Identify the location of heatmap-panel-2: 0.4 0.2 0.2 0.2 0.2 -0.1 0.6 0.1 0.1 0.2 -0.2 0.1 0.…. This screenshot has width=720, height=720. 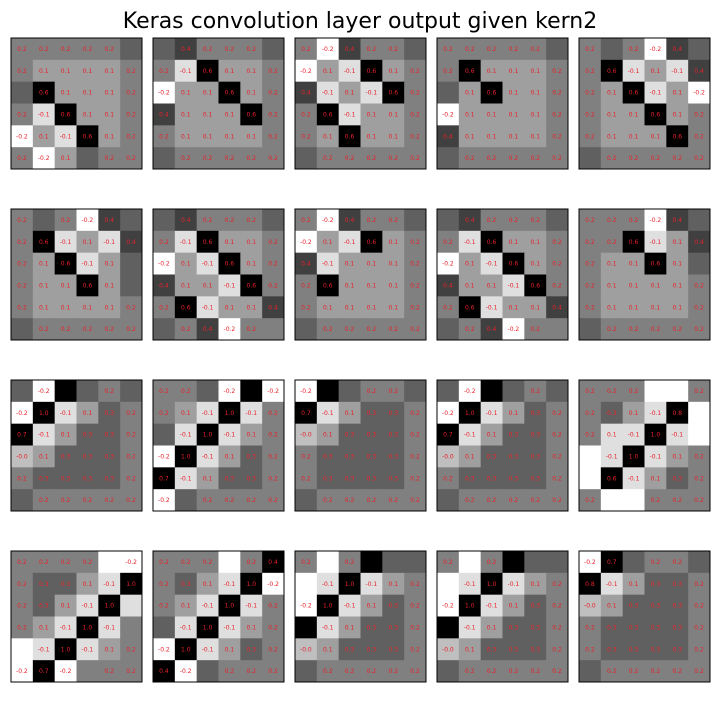
(218, 103).